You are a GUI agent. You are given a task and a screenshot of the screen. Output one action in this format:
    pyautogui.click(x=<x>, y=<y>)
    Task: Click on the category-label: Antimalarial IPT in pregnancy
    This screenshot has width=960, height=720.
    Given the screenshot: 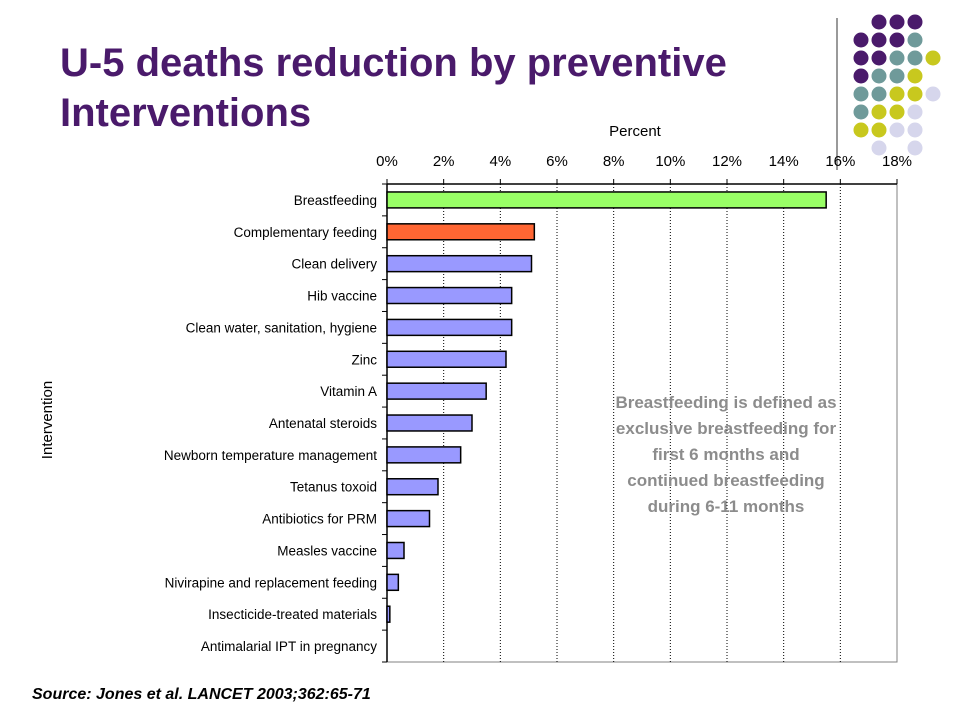 What is the action you would take?
    pyautogui.click(x=289, y=646)
    